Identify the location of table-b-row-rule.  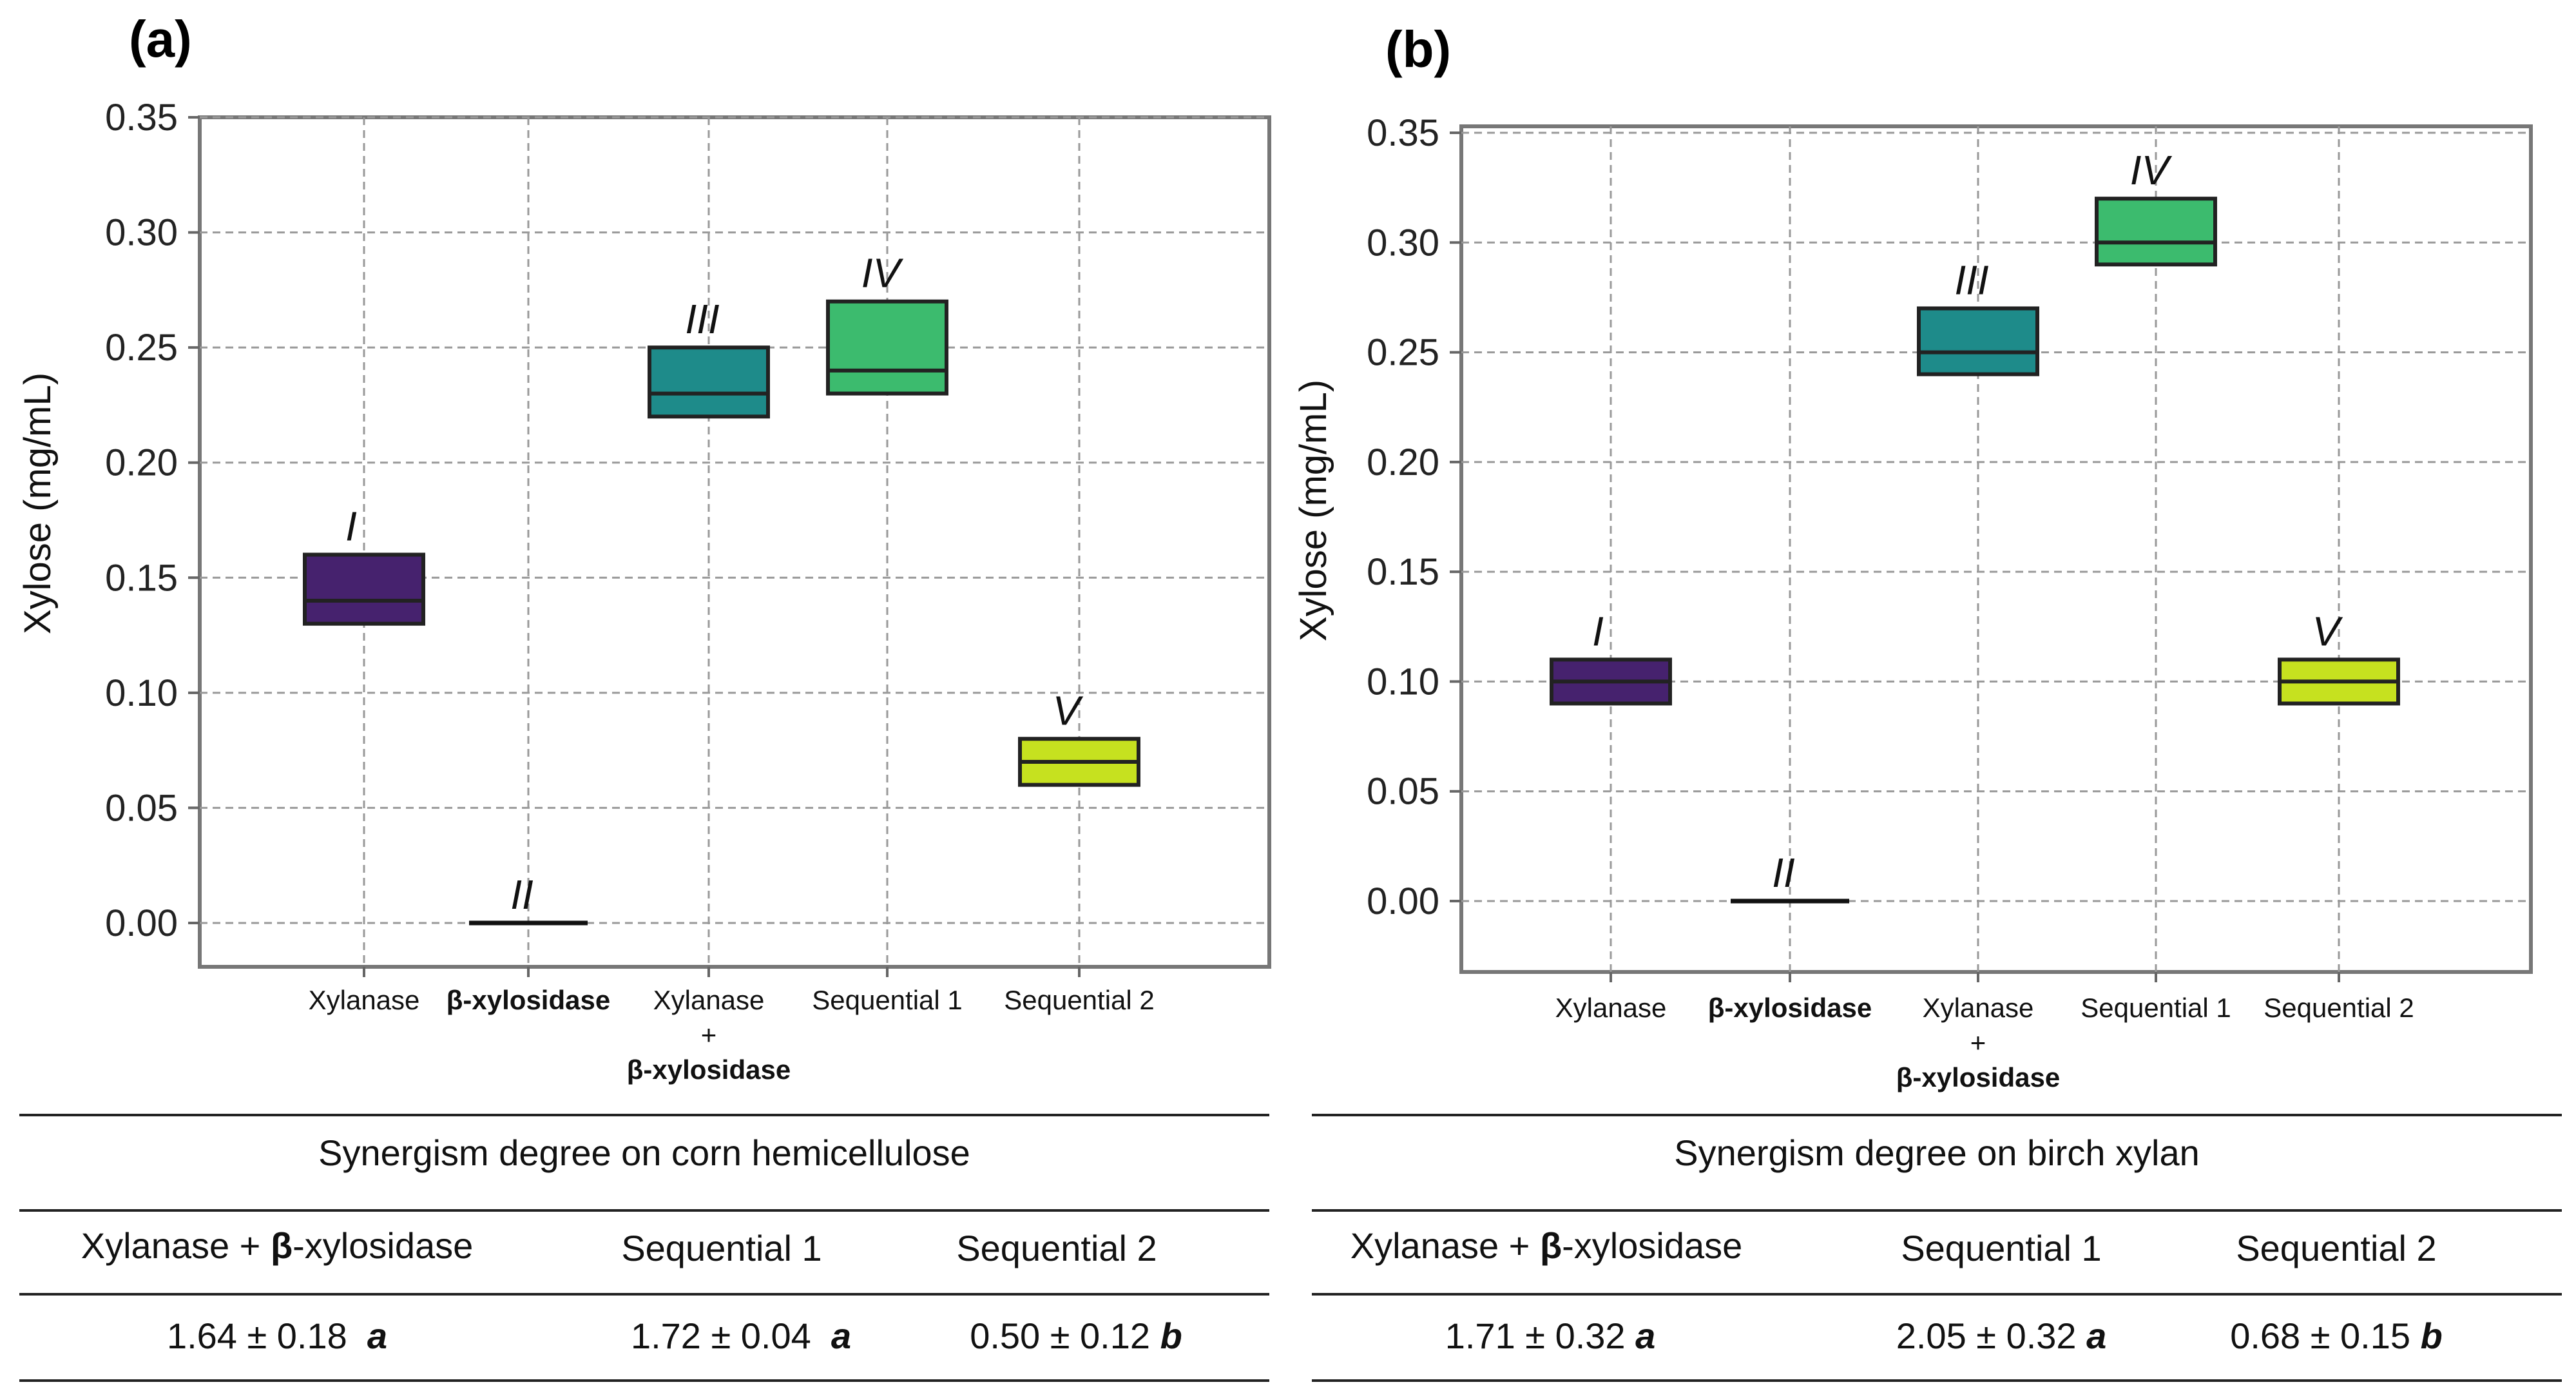
(1937, 1294).